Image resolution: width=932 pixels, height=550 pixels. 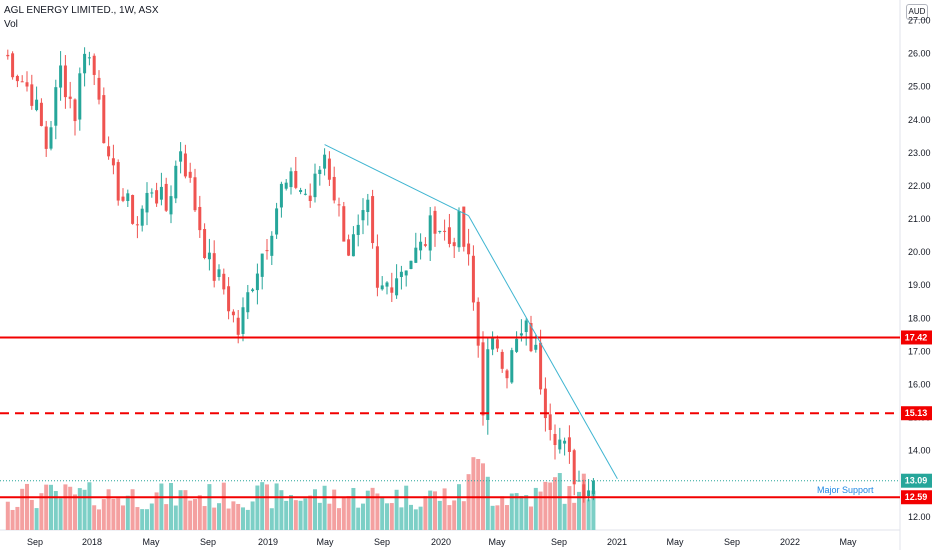 What do you see at coordinates (617, 542) in the screenshot?
I see `x-tick-label: 2021` at bounding box center [617, 542].